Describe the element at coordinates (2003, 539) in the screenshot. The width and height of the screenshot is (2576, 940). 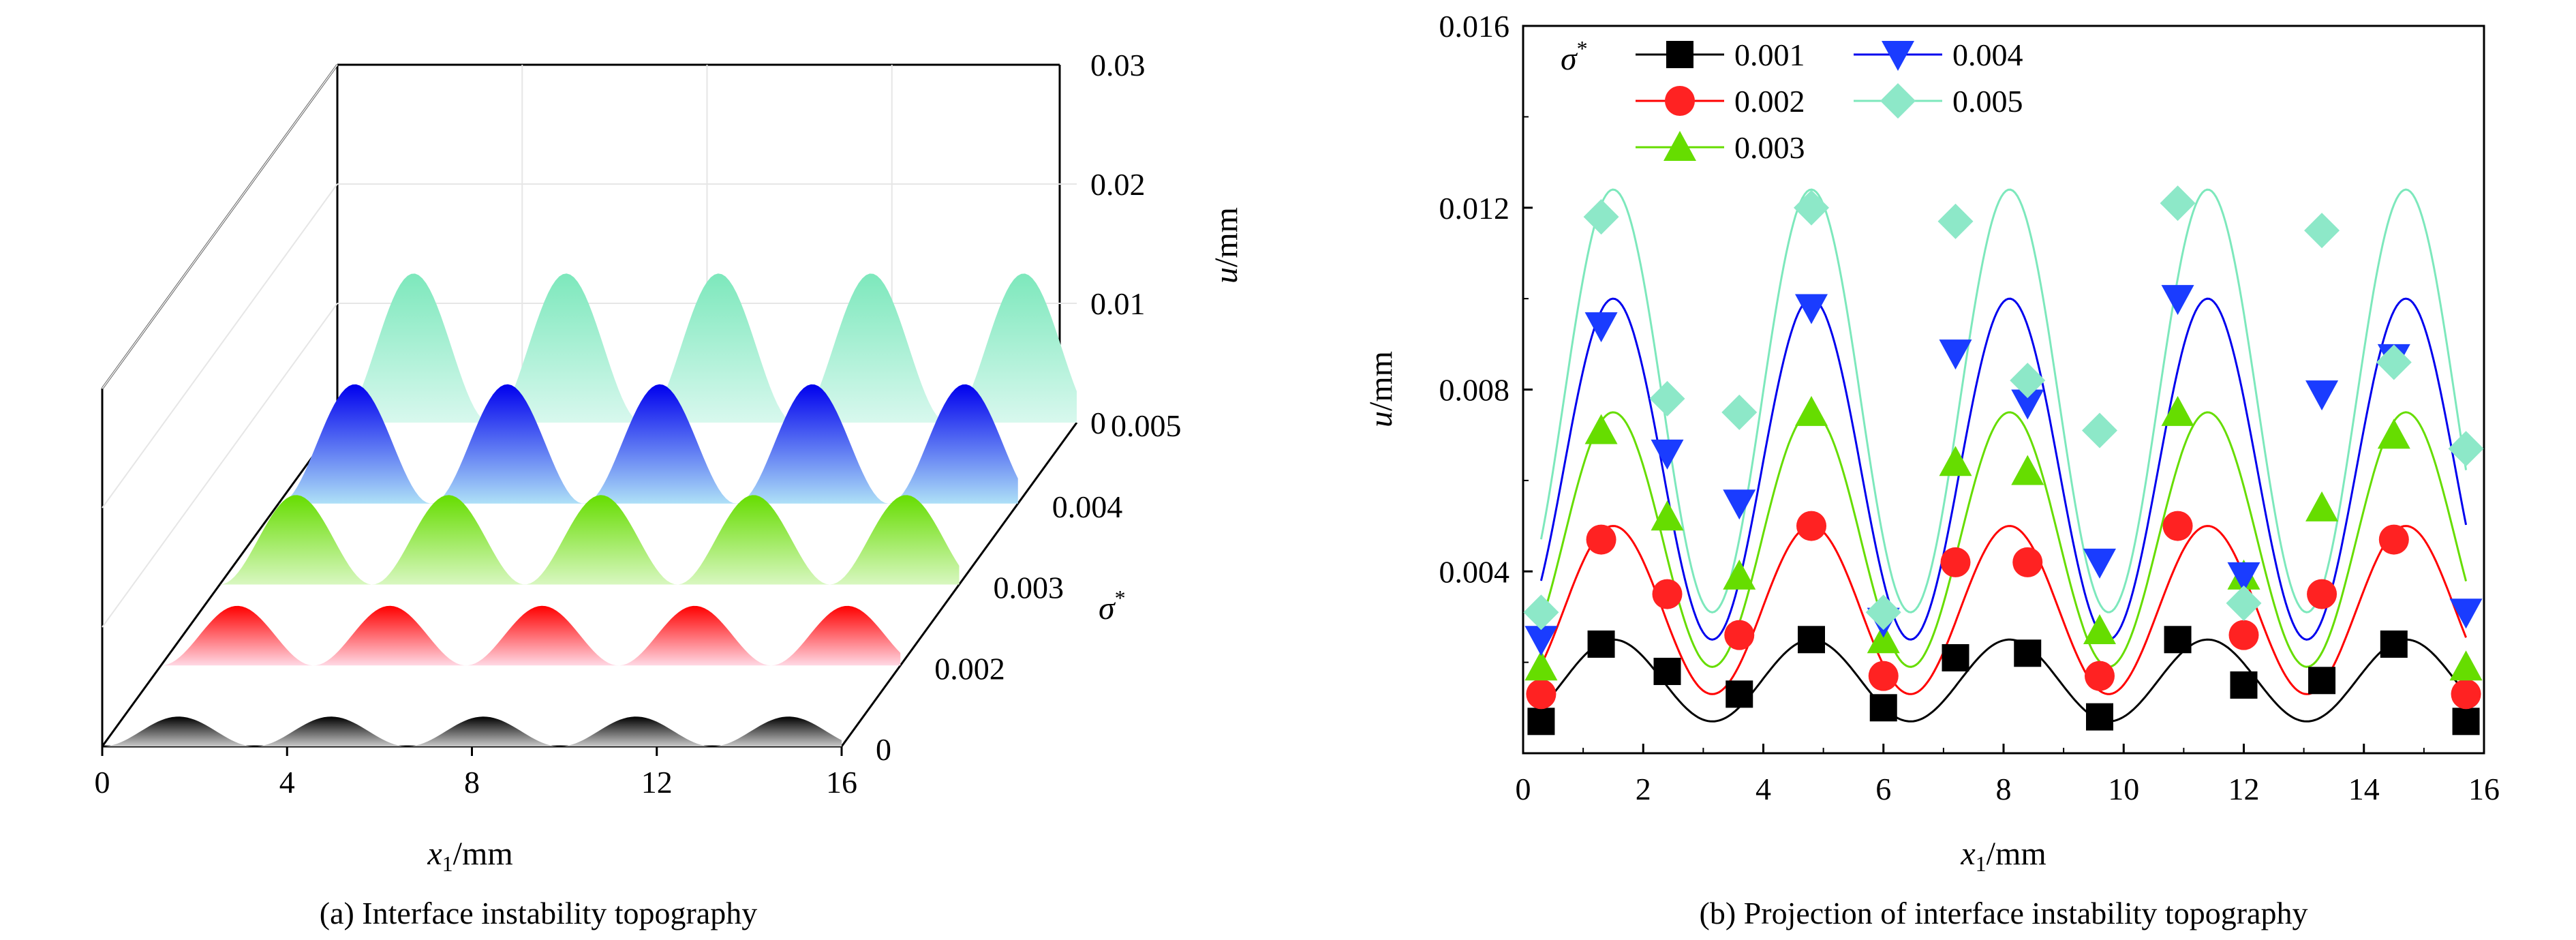
I see `series-line-0.003` at that location.